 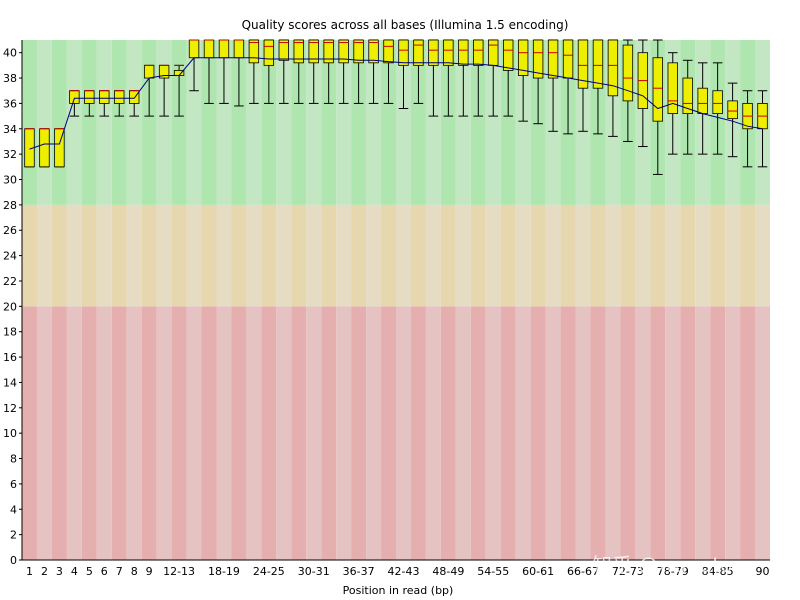 What do you see at coordinates (10, 78) in the screenshot?
I see `y-tick-label: 38` at bounding box center [10, 78].